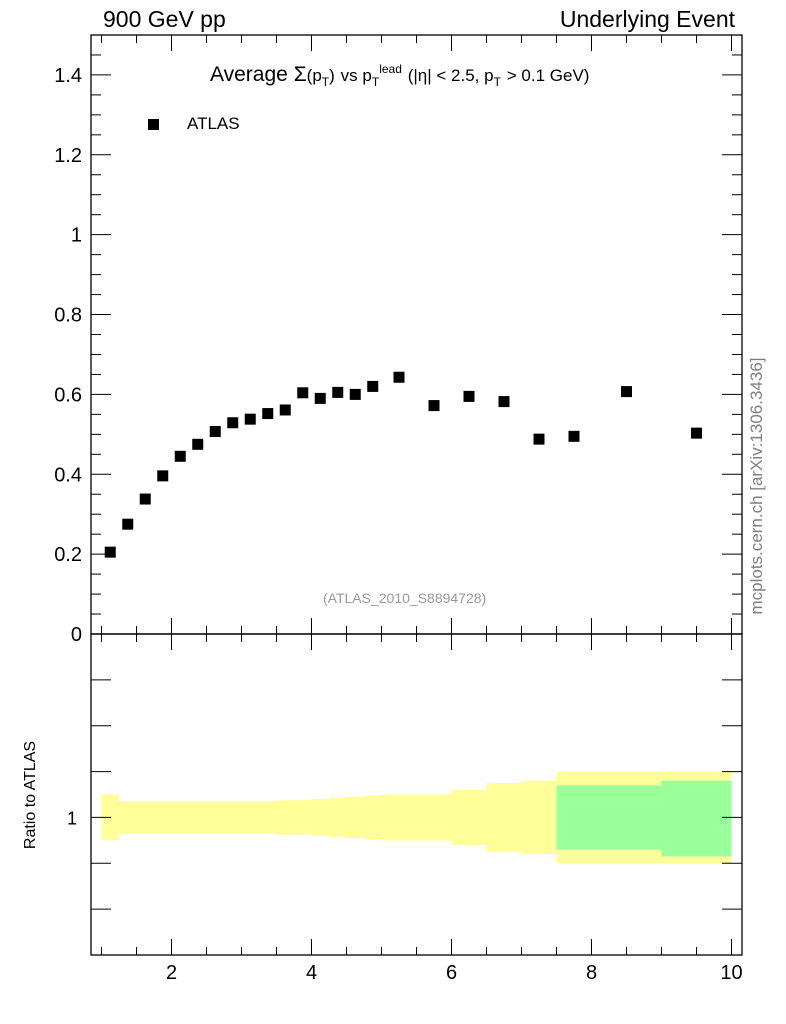 This screenshot has width=786, height=1024. What do you see at coordinates (325, 82) in the screenshot?
I see `title-pt-sub: T` at bounding box center [325, 82].